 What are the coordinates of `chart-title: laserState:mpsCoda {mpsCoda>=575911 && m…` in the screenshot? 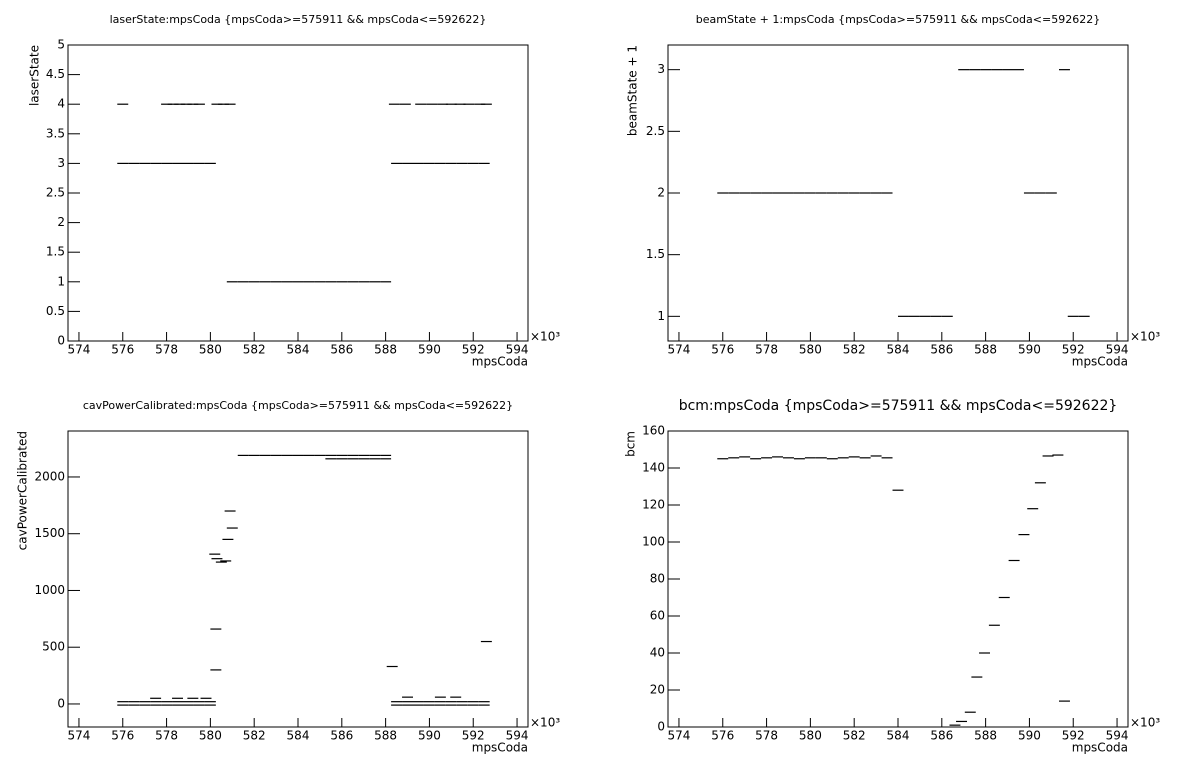 It's located at (298, 19).